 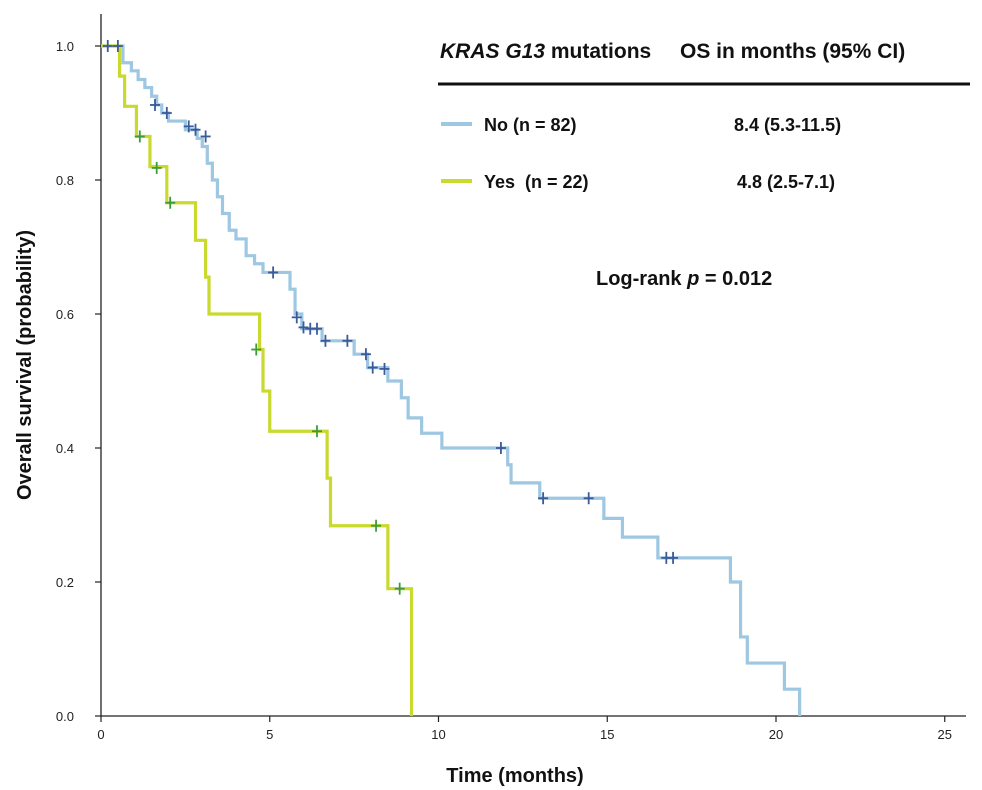 I want to click on x-tick-label: 15, so click(x=607, y=734).